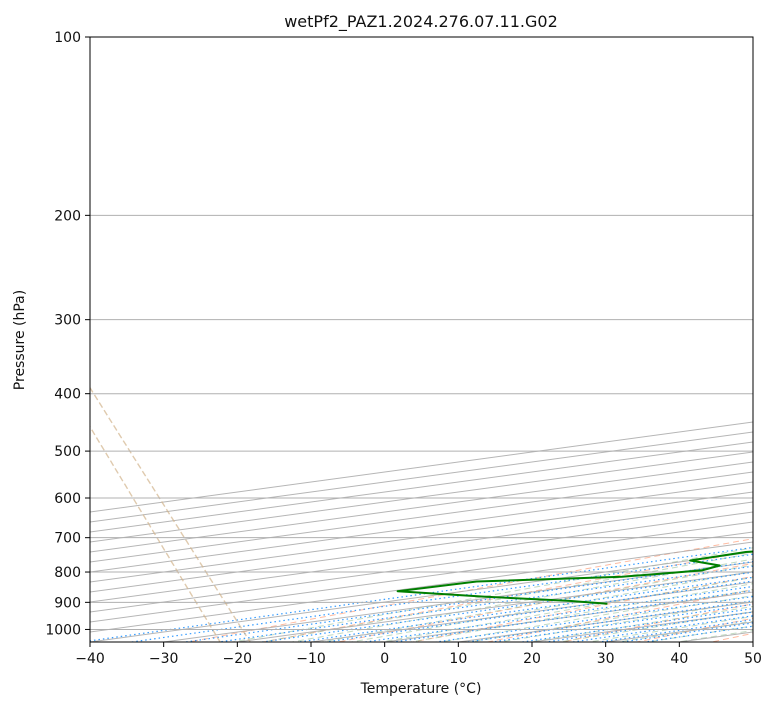 The image size is (775, 708). Describe the element at coordinates (421, 689) in the screenshot. I see `x-axis-label: Temperature (°C)` at that location.